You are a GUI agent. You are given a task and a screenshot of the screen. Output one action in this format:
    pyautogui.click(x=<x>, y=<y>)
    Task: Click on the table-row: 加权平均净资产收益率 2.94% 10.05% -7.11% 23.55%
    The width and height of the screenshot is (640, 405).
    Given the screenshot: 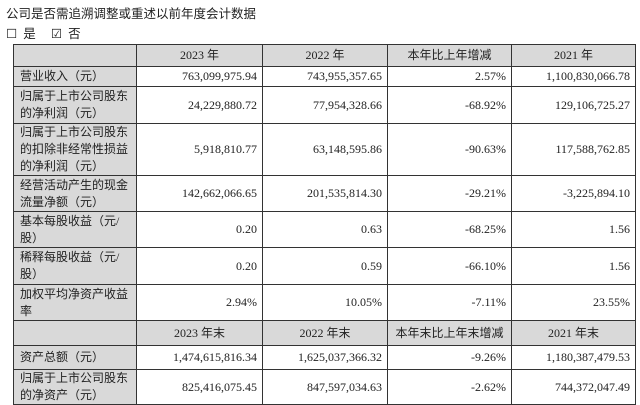 What is the action you would take?
    pyautogui.click(x=324, y=302)
    